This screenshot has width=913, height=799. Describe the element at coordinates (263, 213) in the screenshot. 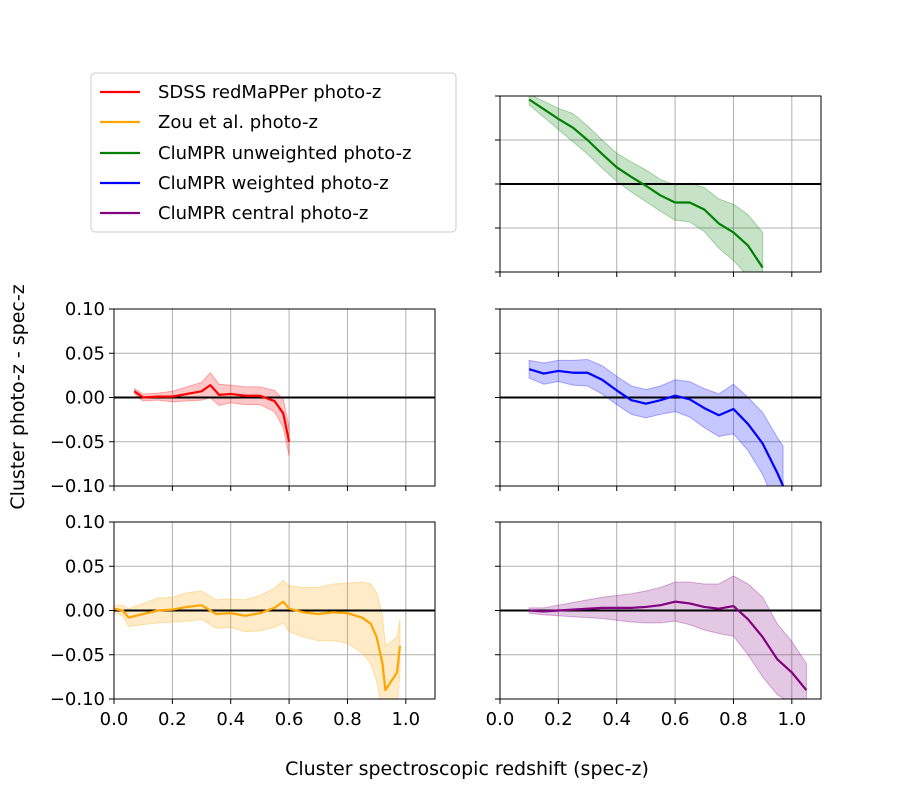

I see `legend-label-clumpr-central: CluMPR central photo-z` at that location.